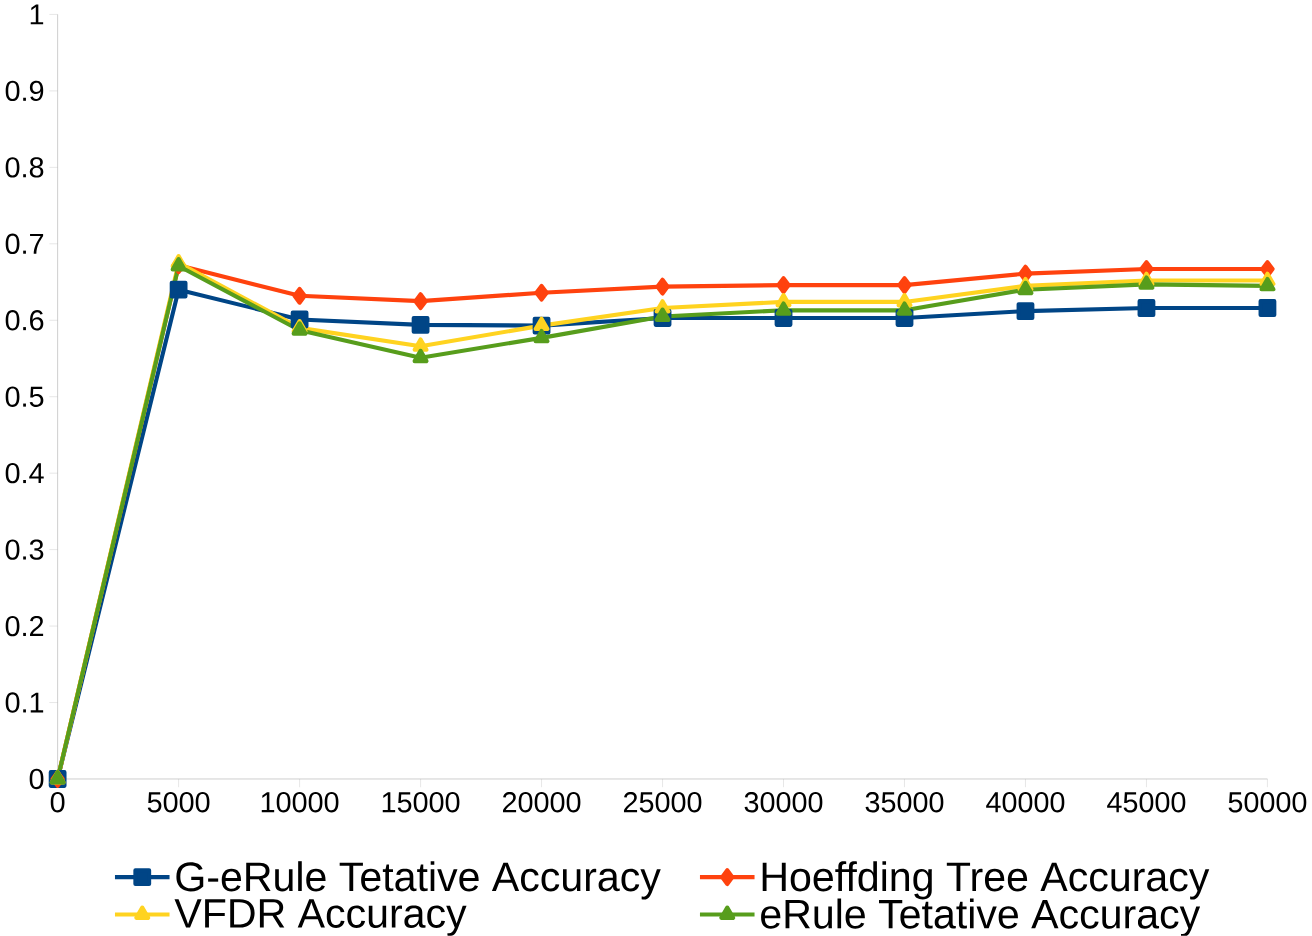 The image size is (1312, 936). Describe the element at coordinates (24, 702) in the screenshot. I see `y-tick-label: 0.1` at that location.